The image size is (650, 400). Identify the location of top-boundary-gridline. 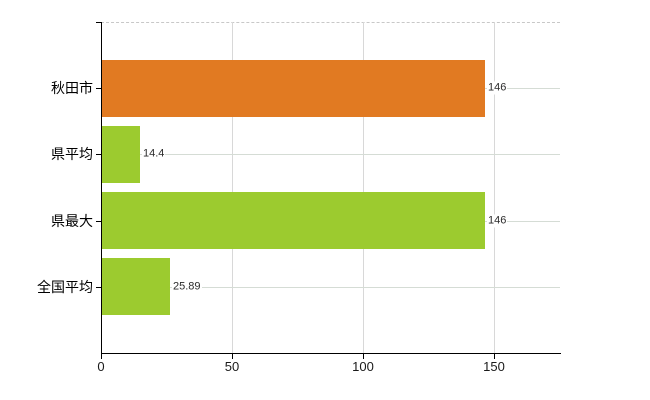
(330, 22).